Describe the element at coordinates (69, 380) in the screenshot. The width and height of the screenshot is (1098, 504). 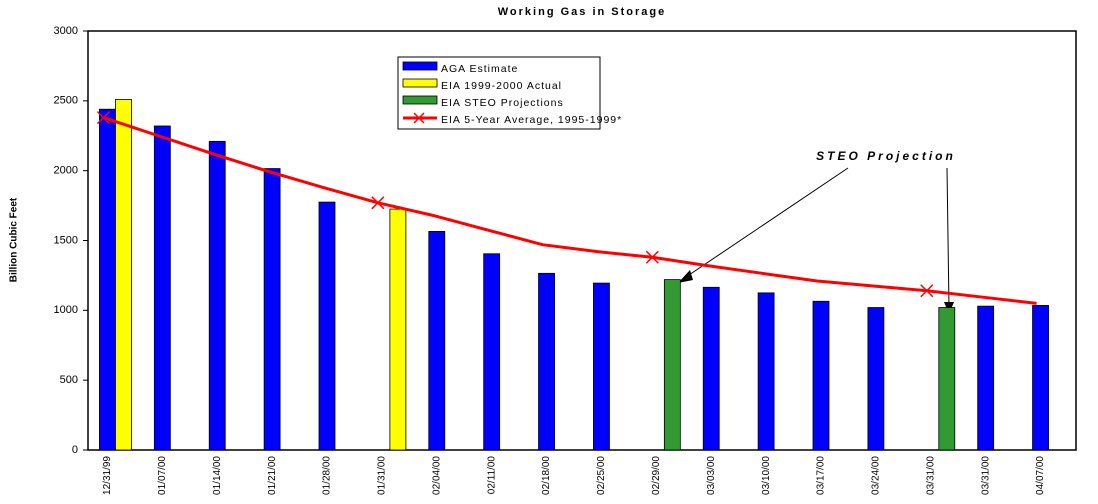
I see `y-tick-label: 500` at that location.